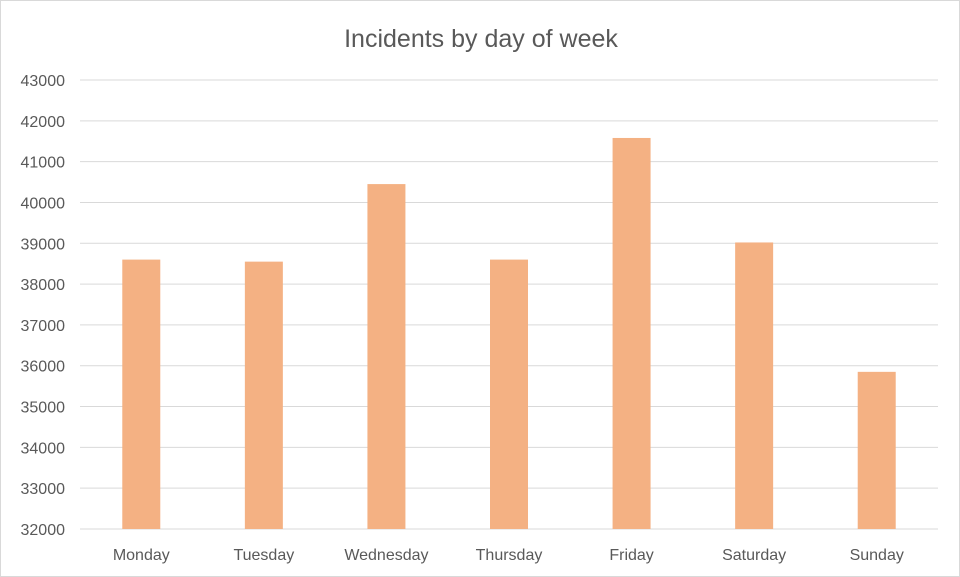  Describe the element at coordinates (386, 555) in the screenshot. I see `x-tick-label: Wednesday` at that location.